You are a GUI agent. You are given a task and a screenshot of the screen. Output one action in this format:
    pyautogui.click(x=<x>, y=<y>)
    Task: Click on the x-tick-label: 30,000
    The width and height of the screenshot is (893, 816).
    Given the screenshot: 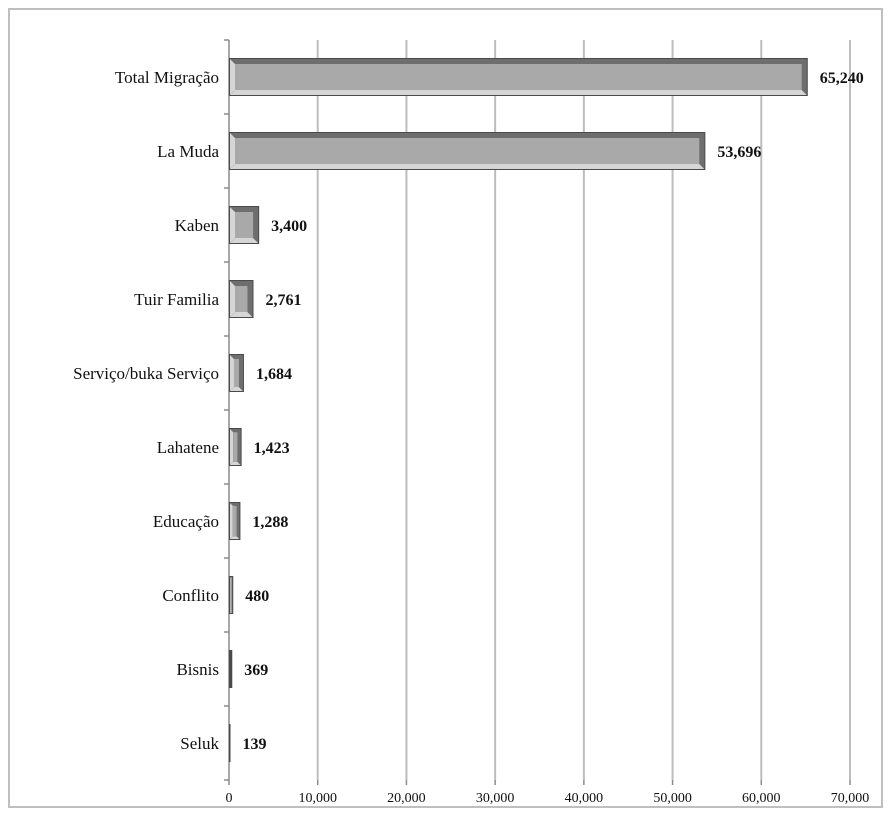 What is the action you would take?
    pyautogui.click(x=495, y=798)
    